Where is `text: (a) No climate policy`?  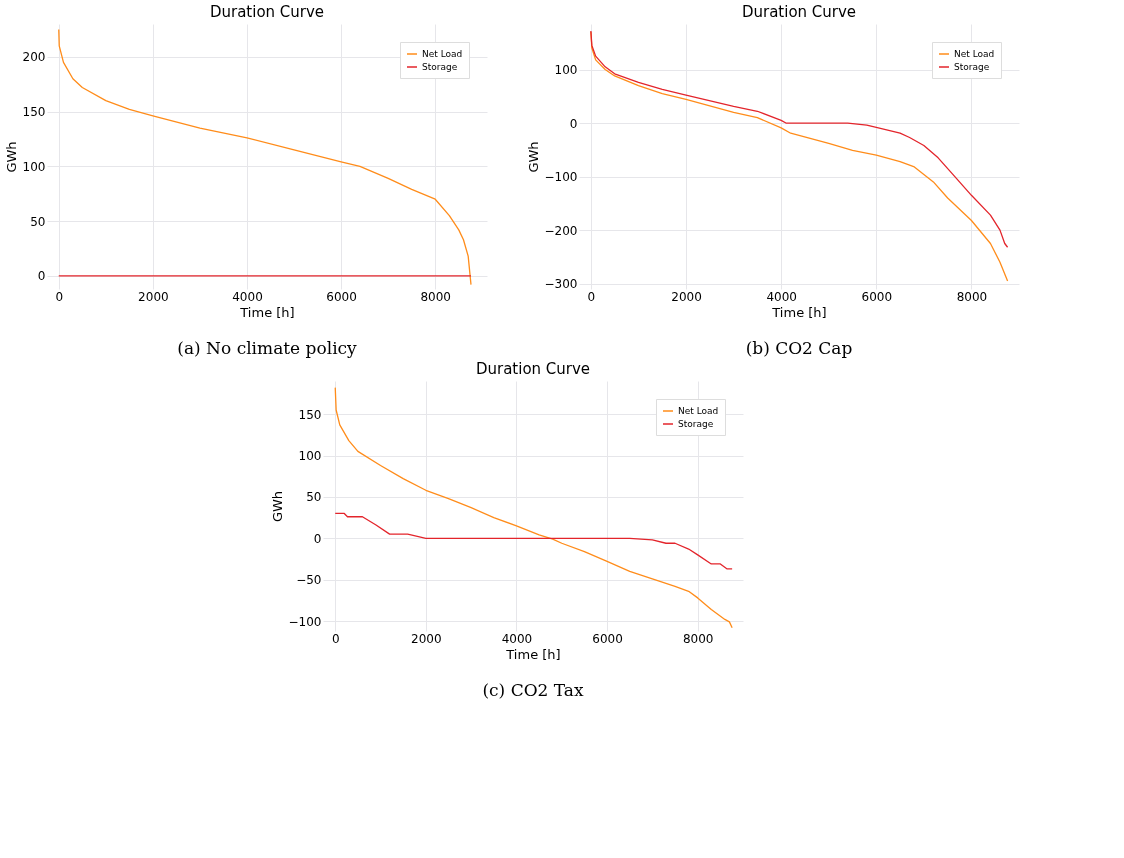 text: (a) No climate policy is located at coordinates (267, 348).